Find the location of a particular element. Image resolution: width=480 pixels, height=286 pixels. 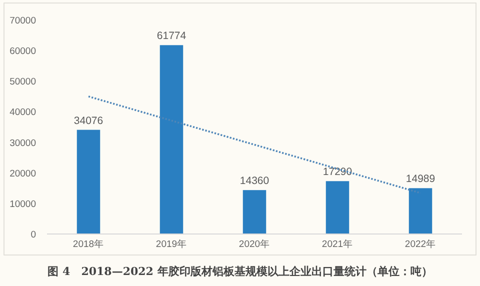

y-tick-label: 0 is located at coordinates (33, 235).